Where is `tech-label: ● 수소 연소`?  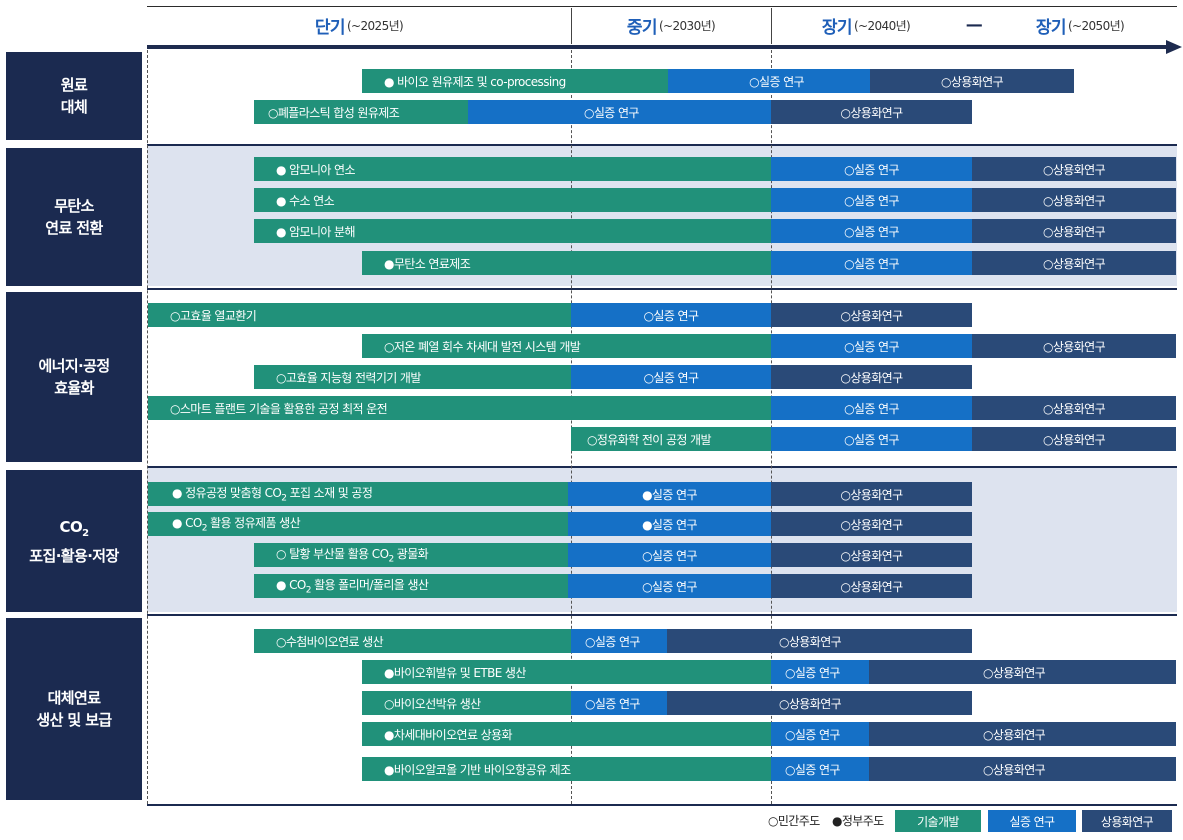
tech-label: ● 수소 연소 is located at coordinates (305, 200).